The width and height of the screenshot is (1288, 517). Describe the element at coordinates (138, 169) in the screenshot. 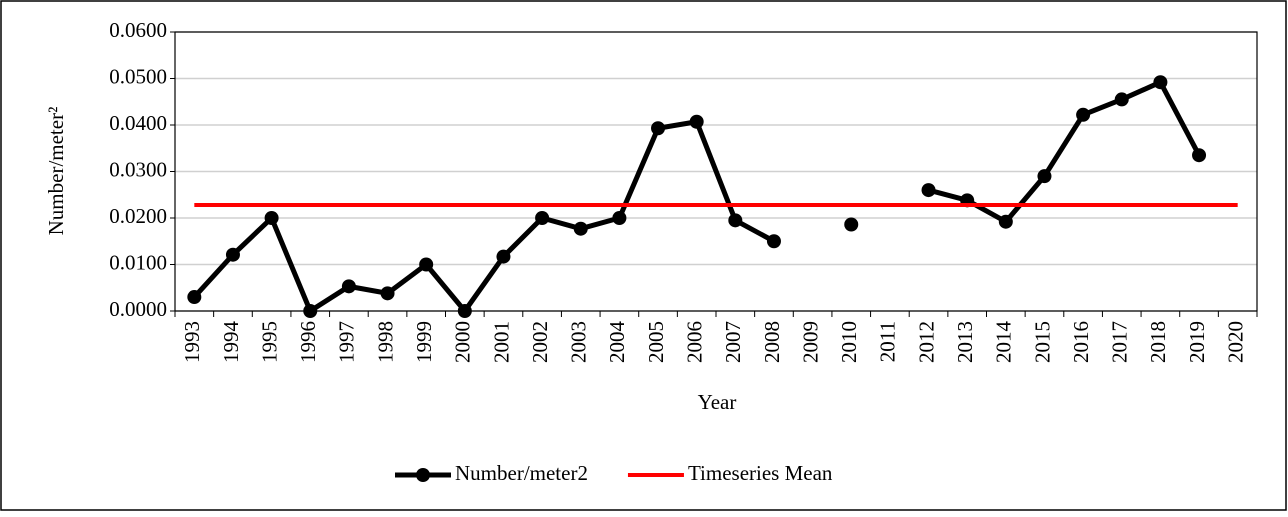

I see `y-tick-label: 0.0300` at that location.